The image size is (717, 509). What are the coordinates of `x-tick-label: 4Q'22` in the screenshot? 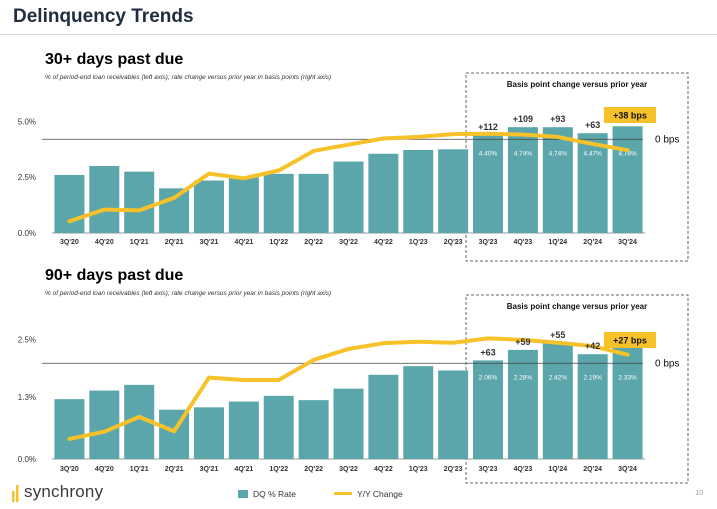 It's located at (383, 242).